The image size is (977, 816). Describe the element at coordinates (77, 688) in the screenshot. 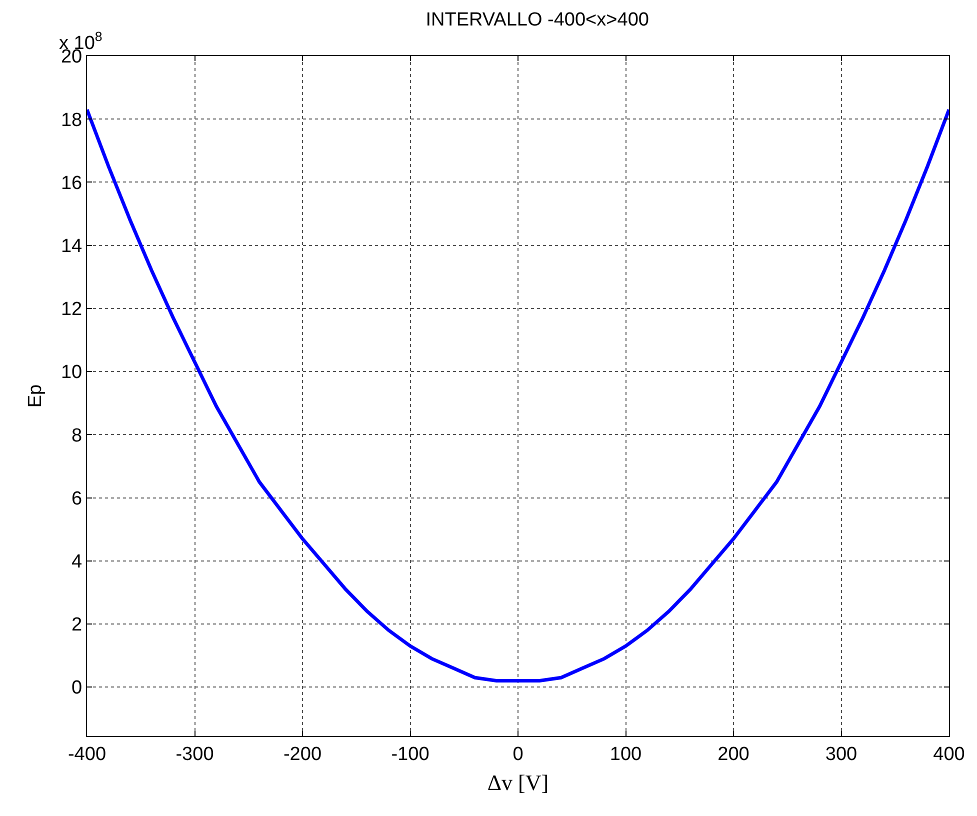

I see `y-tick-label: 0` at that location.